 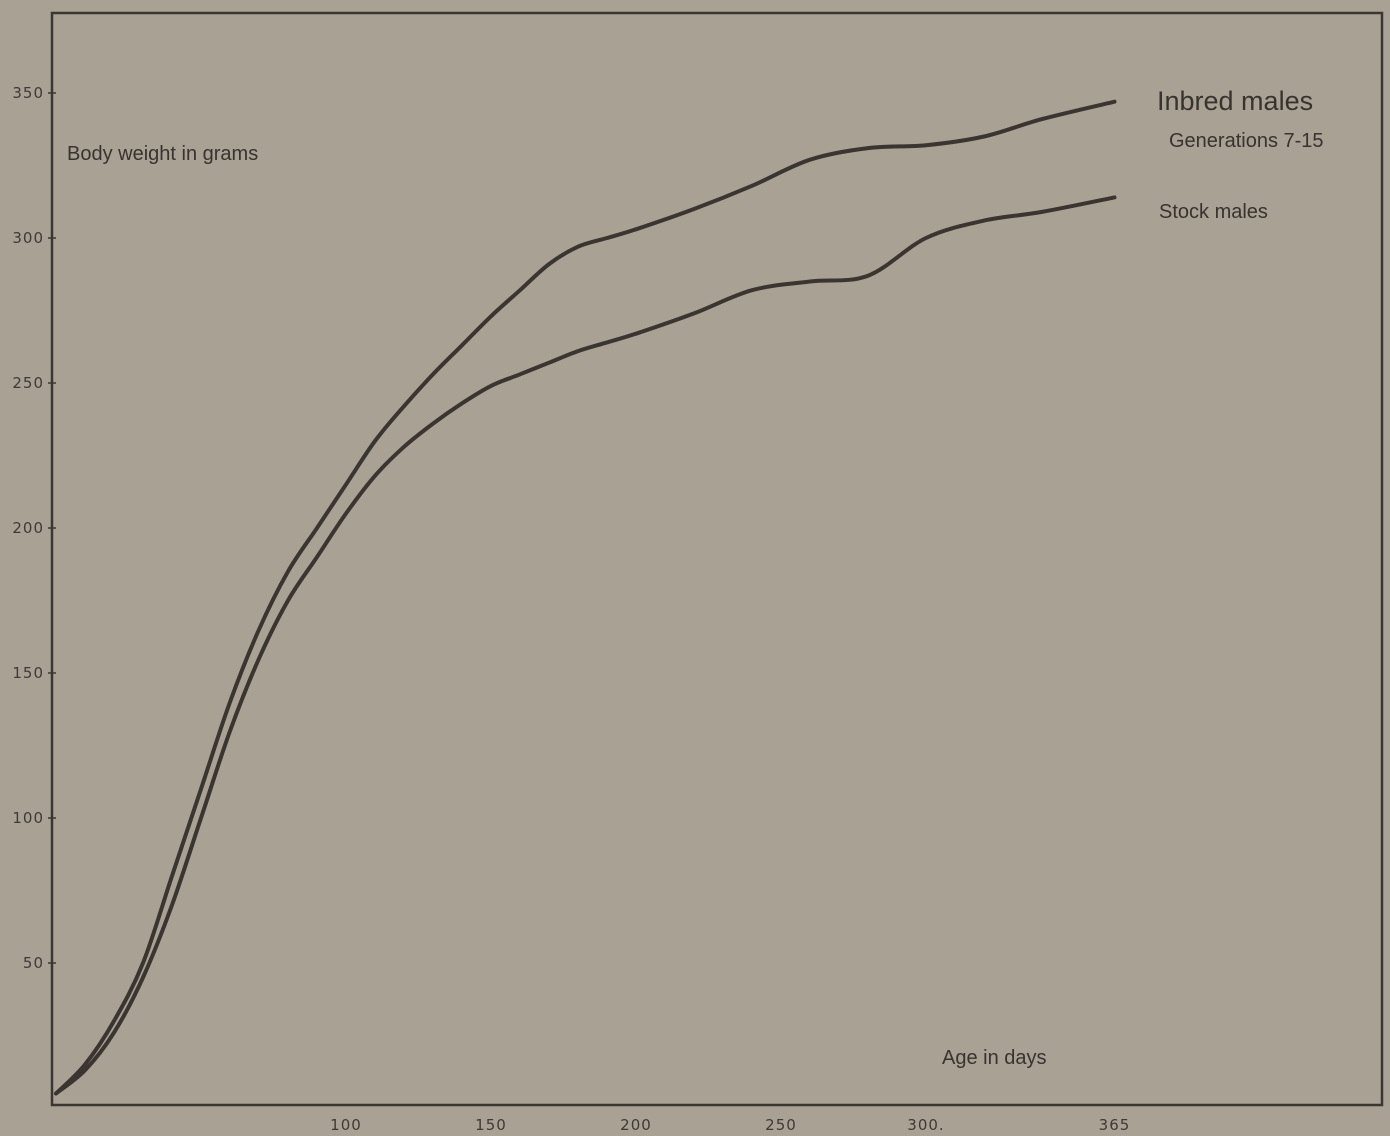 What do you see at coordinates (346, 1125) in the screenshot?
I see `x-tick-label-100: 100` at bounding box center [346, 1125].